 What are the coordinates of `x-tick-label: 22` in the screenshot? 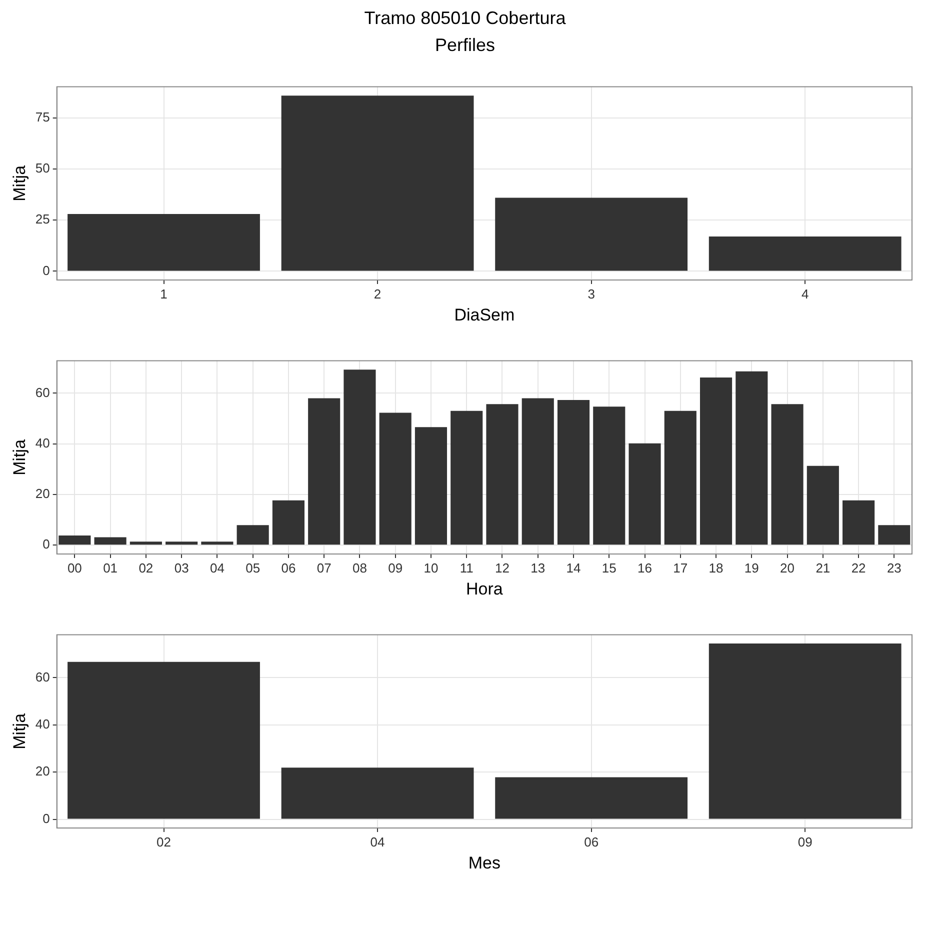 It's located at (858, 568).